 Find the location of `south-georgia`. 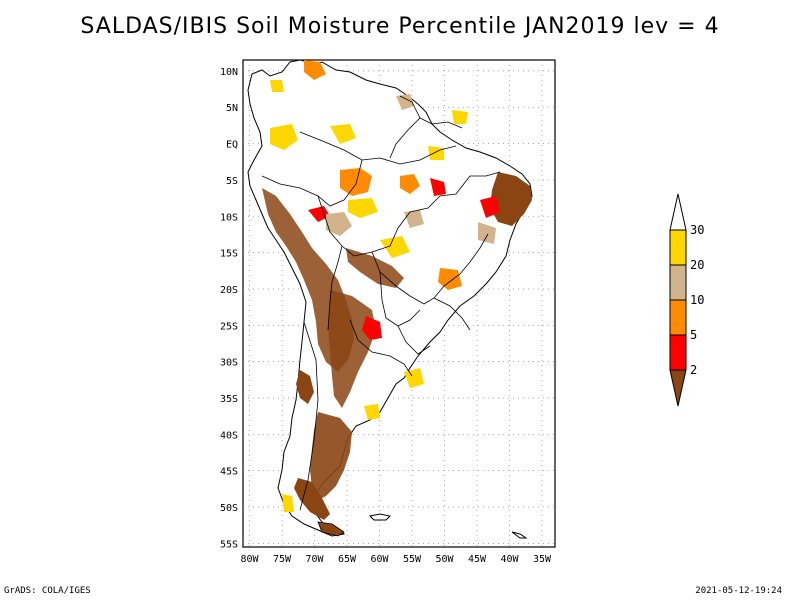

south-georgia is located at coordinates (519, 535).